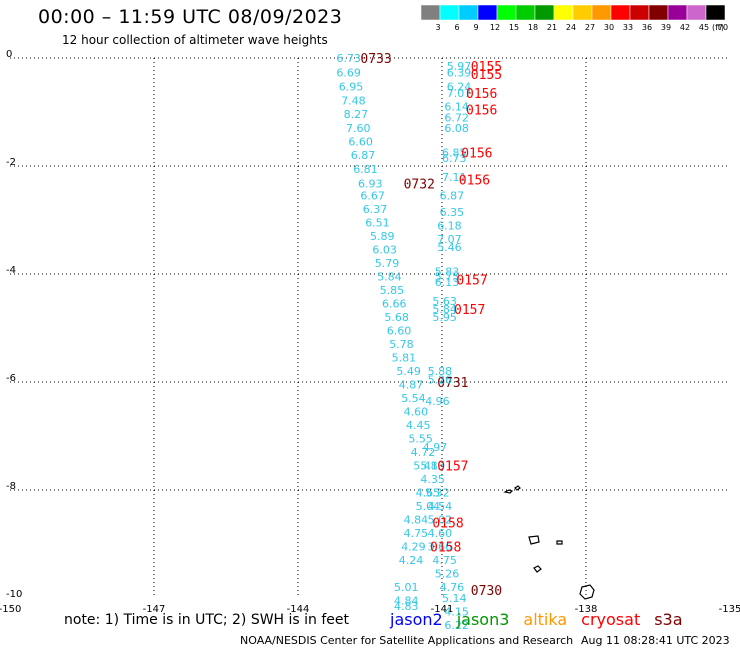 This screenshot has height=650, width=740. What do you see at coordinates (452, 383) in the screenshot?
I see `time-label: 0731` at bounding box center [452, 383].